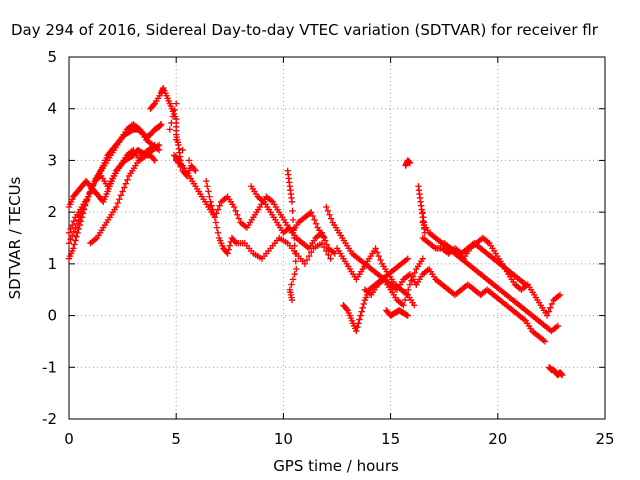  I want to click on y-tick-label: 3, so click(52, 160).